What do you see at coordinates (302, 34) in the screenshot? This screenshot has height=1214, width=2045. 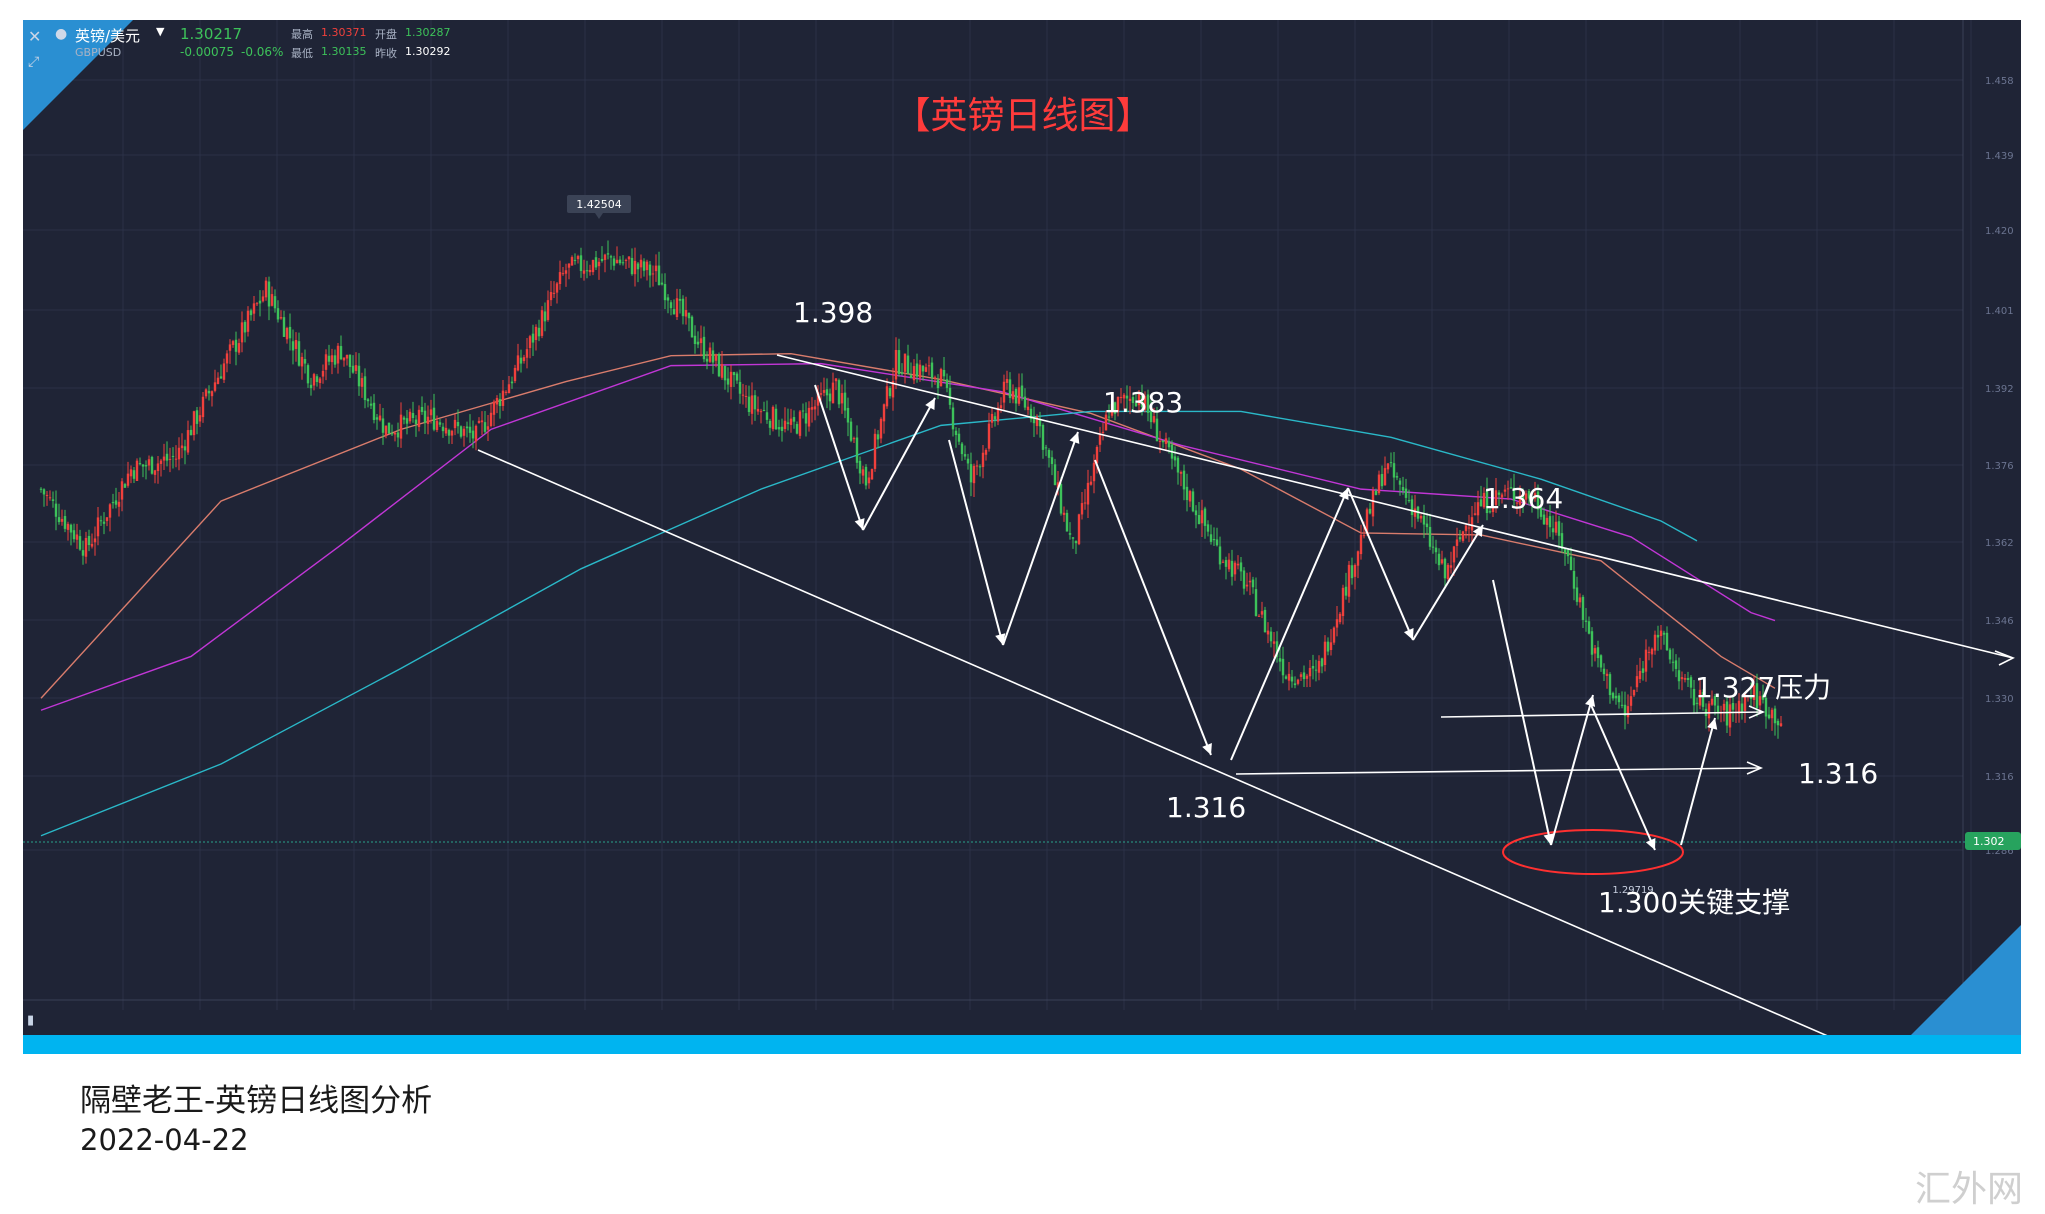 I see `high-label: 最高` at bounding box center [302, 34].